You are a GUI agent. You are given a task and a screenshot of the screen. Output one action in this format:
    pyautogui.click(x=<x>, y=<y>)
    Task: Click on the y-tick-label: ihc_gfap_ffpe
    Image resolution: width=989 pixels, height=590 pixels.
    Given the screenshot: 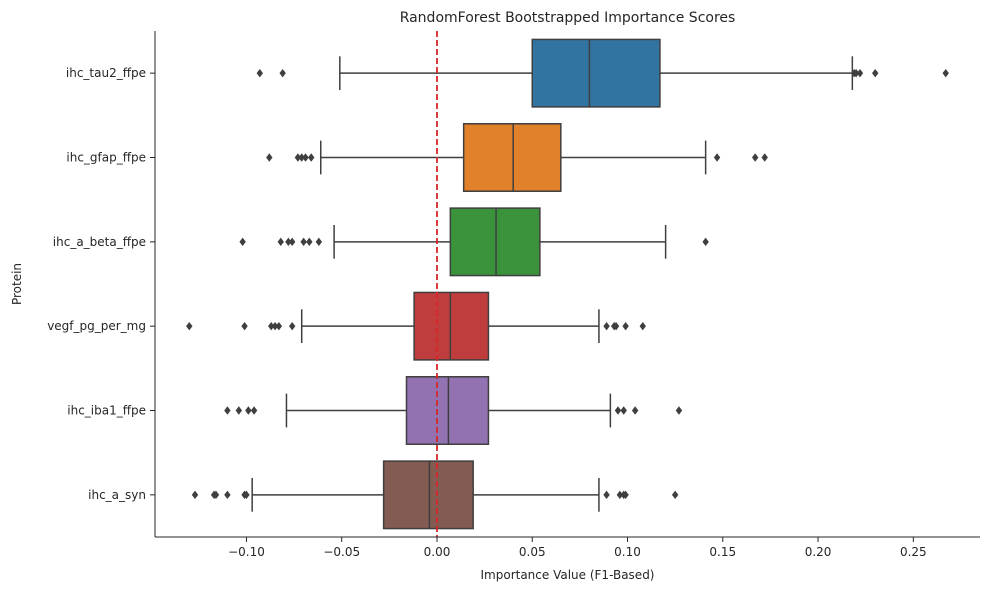 What is the action you would take?
    pyautogui.click(x=106, y=158)
    